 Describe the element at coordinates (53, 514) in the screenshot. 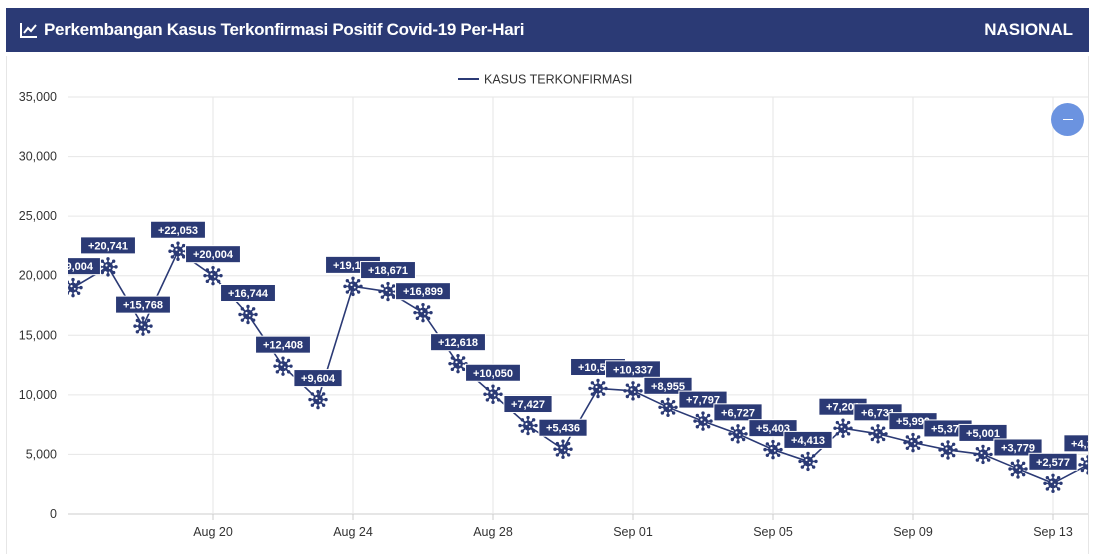

I see `y-tick-label: 0` at that location.